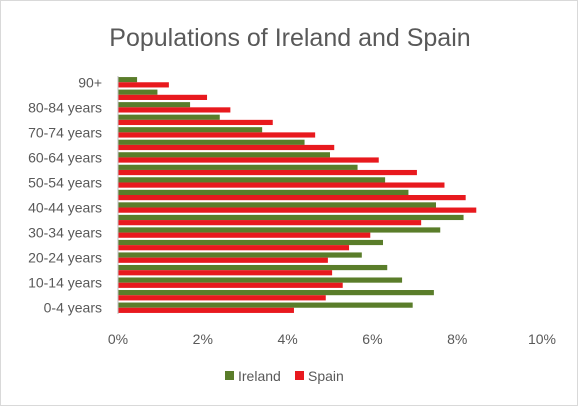  What do you see at coordinates (542, 339) in the screenshot?
I see `x-tick-label: 10%` at bounding box center [542, 339].